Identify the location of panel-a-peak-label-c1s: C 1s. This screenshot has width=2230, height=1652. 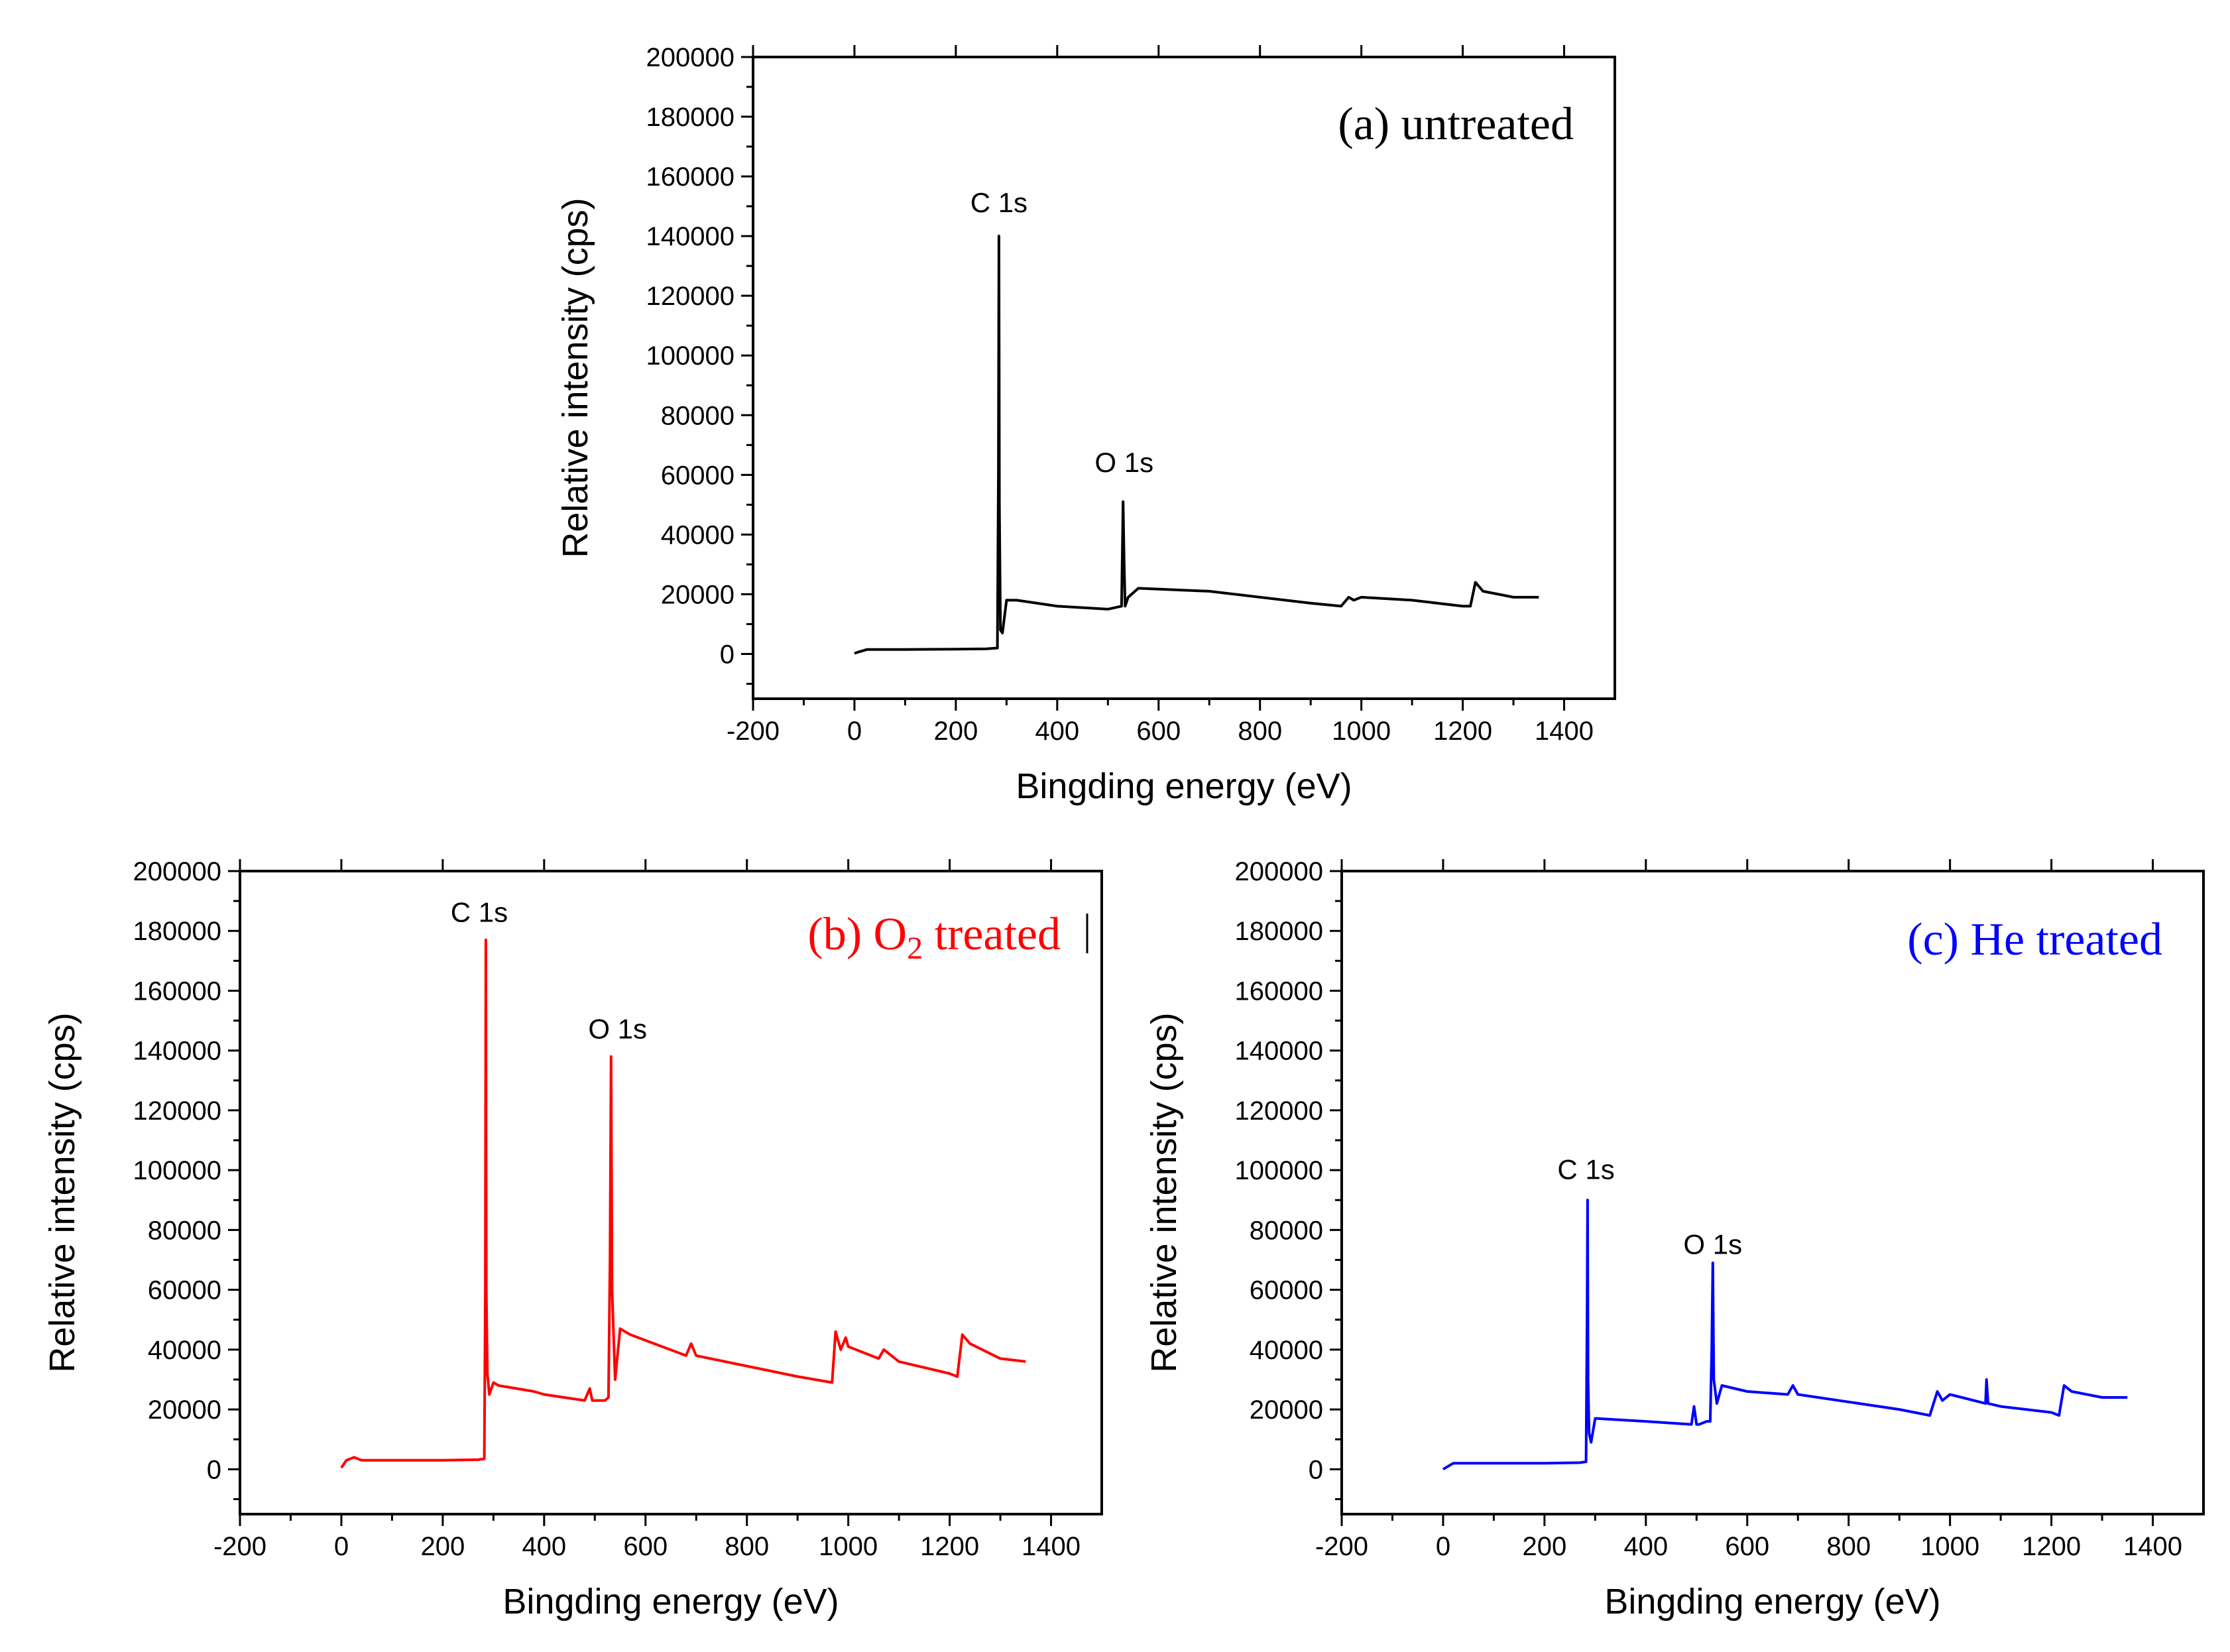
(998, 202).